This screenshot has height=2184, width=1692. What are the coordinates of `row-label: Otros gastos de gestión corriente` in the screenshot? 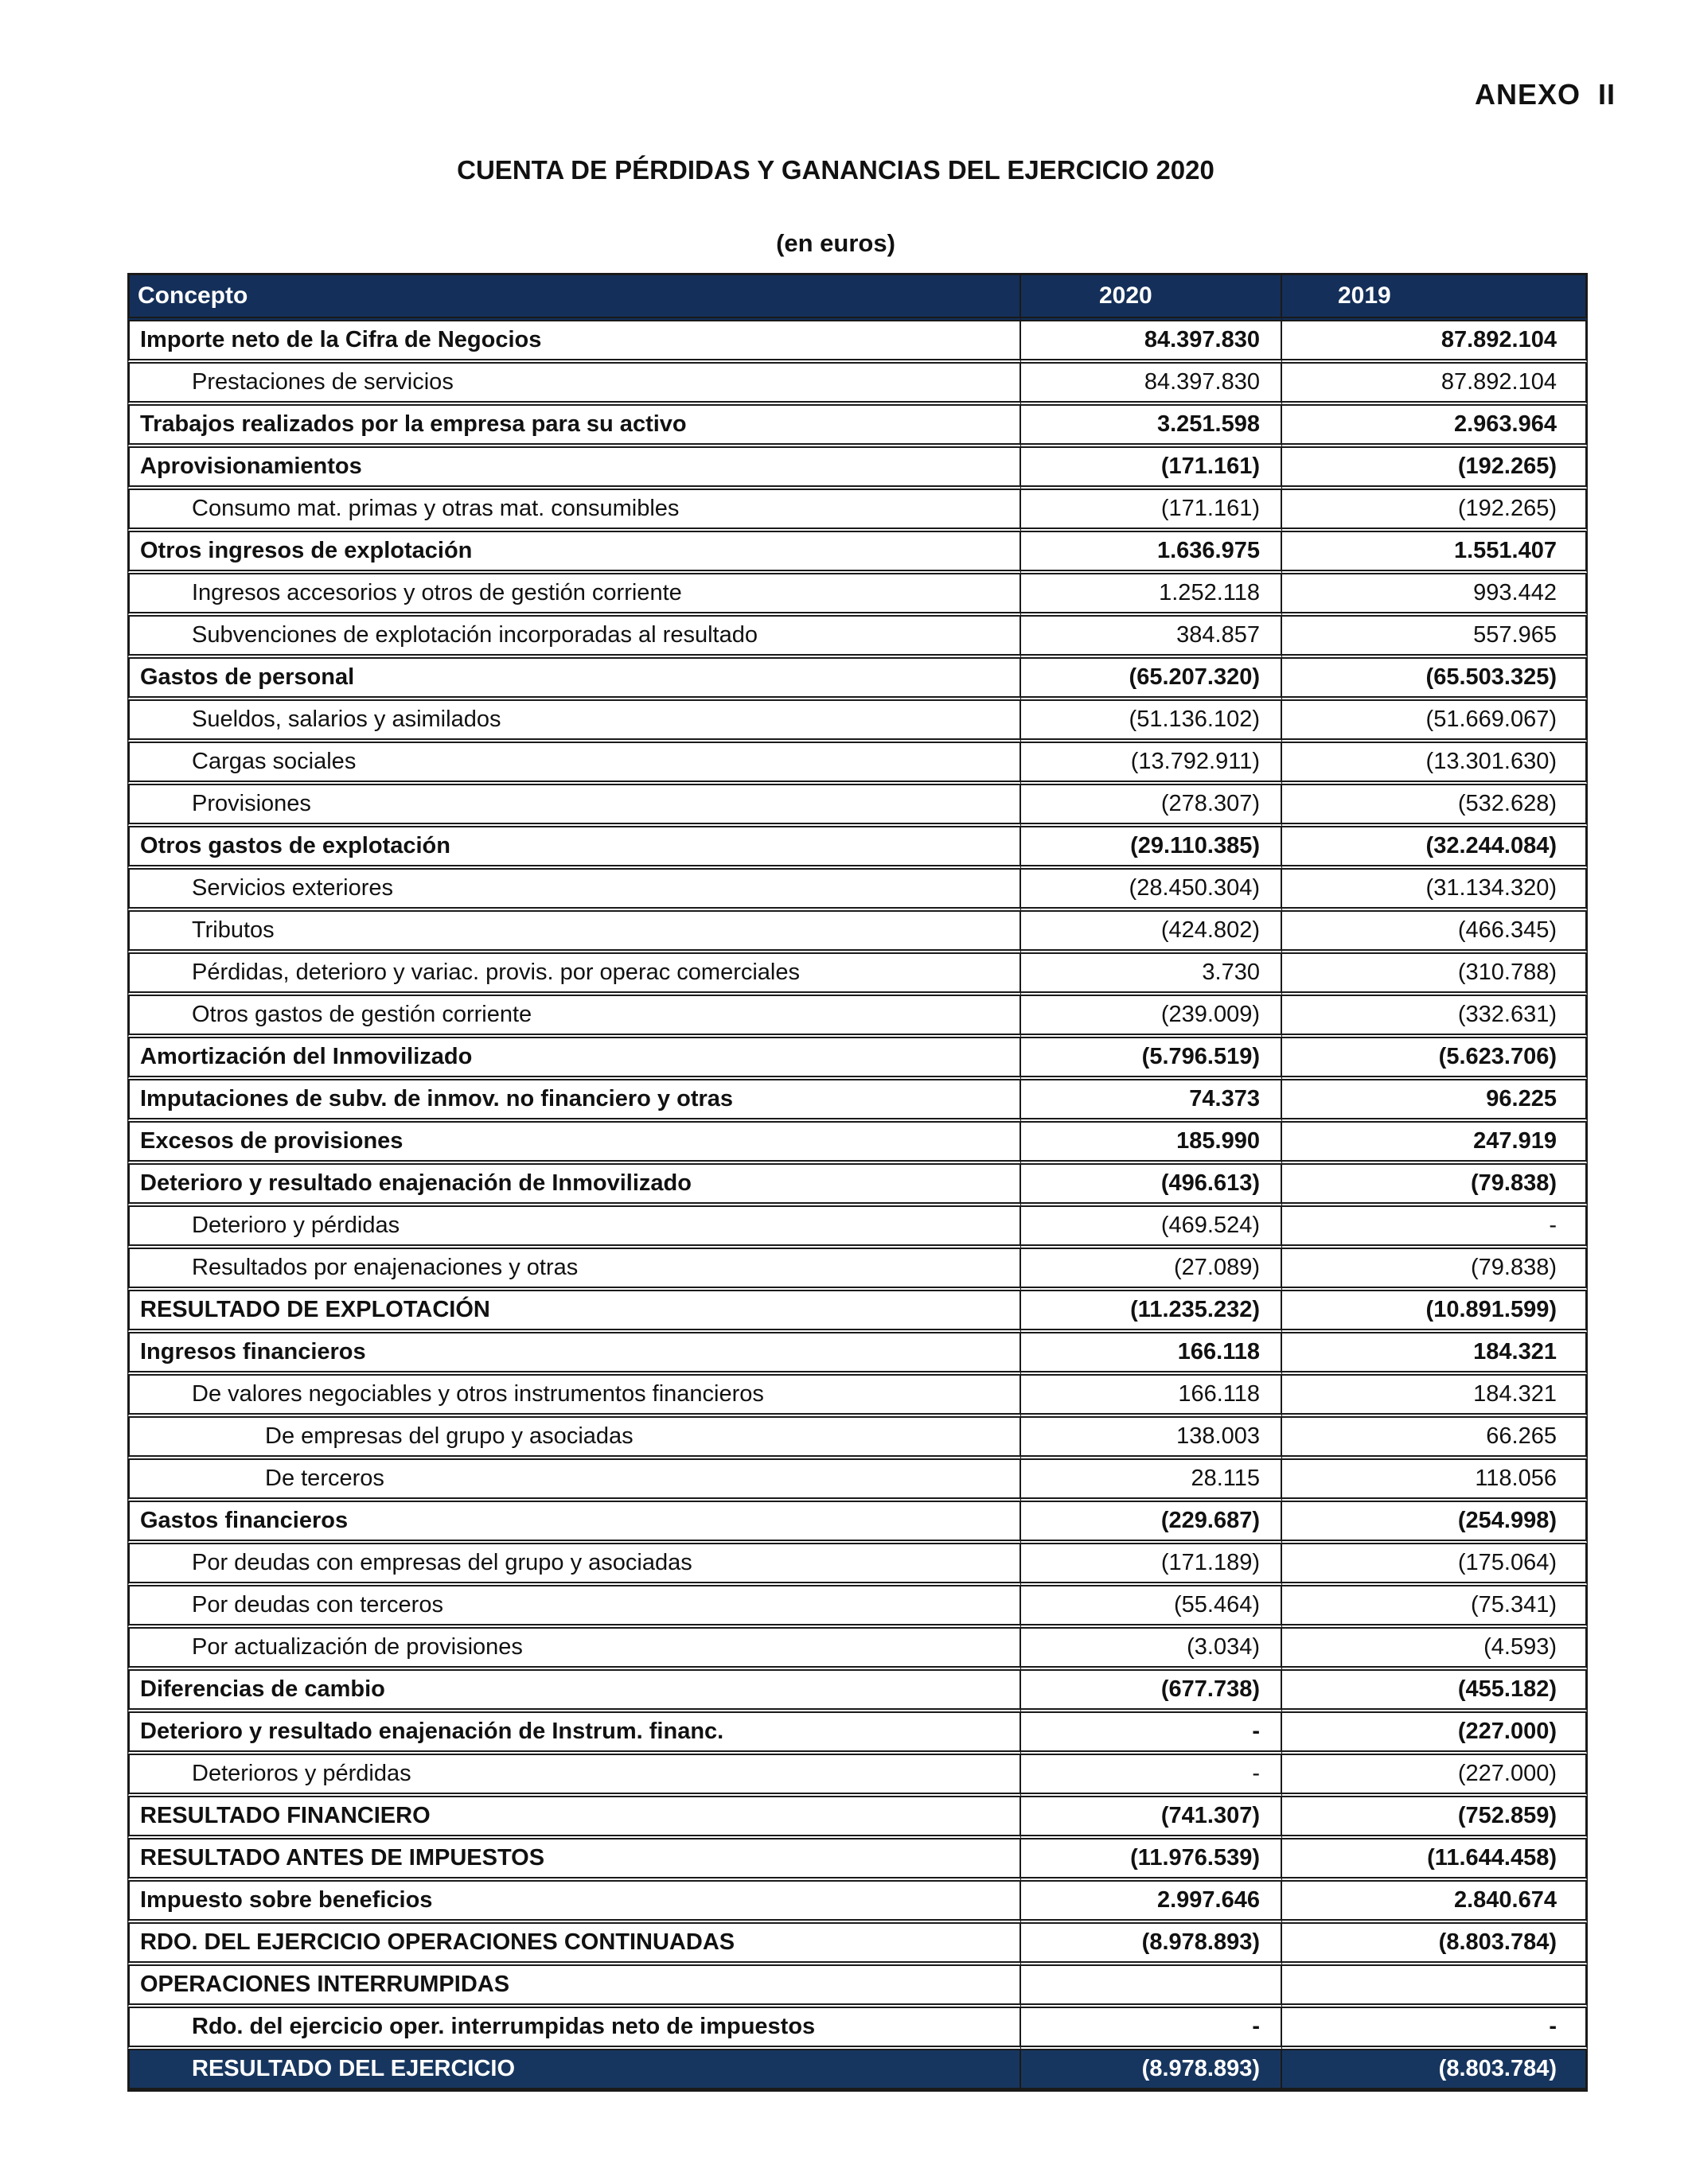 It's located at (574, 1017).